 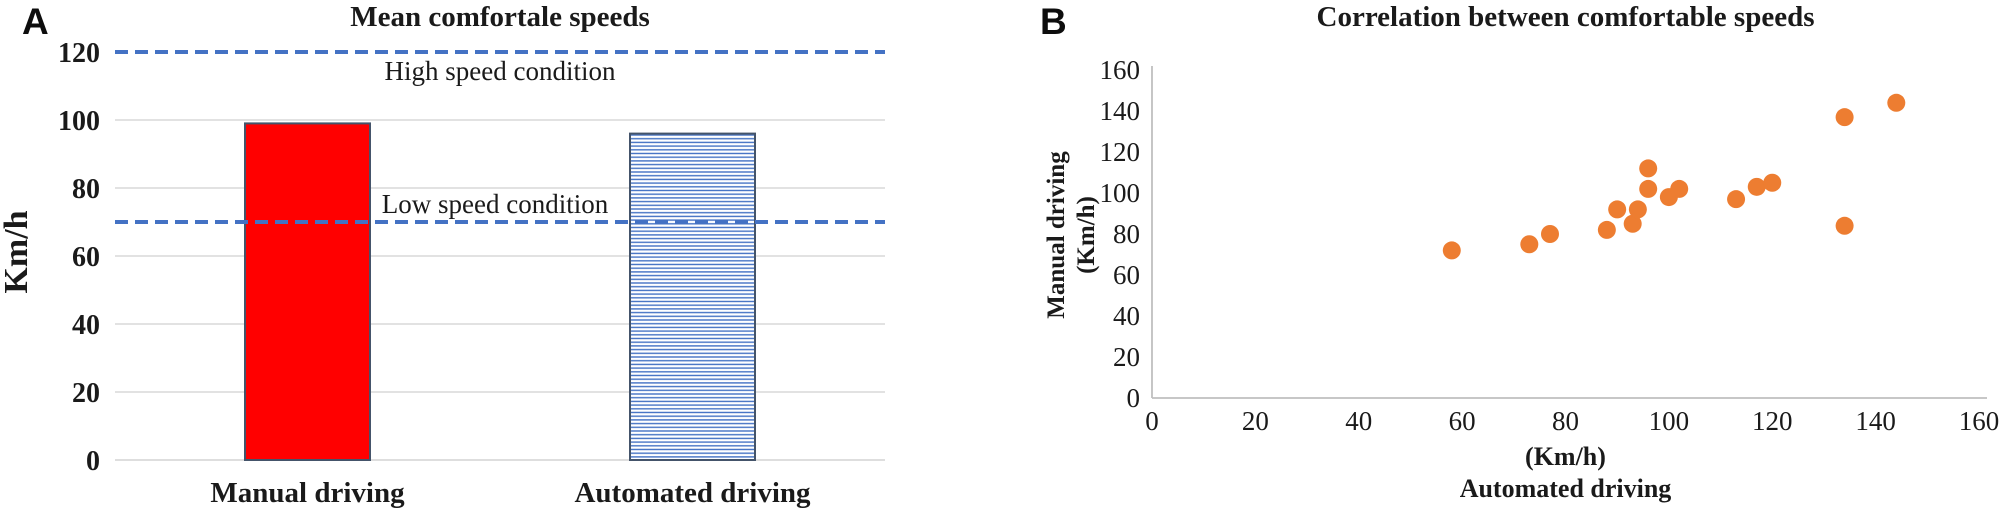 What do you see at coordinates (1462, 421) in the screenshot?
I see `x-tick-label: 60` at bounding box center [1462, 421].